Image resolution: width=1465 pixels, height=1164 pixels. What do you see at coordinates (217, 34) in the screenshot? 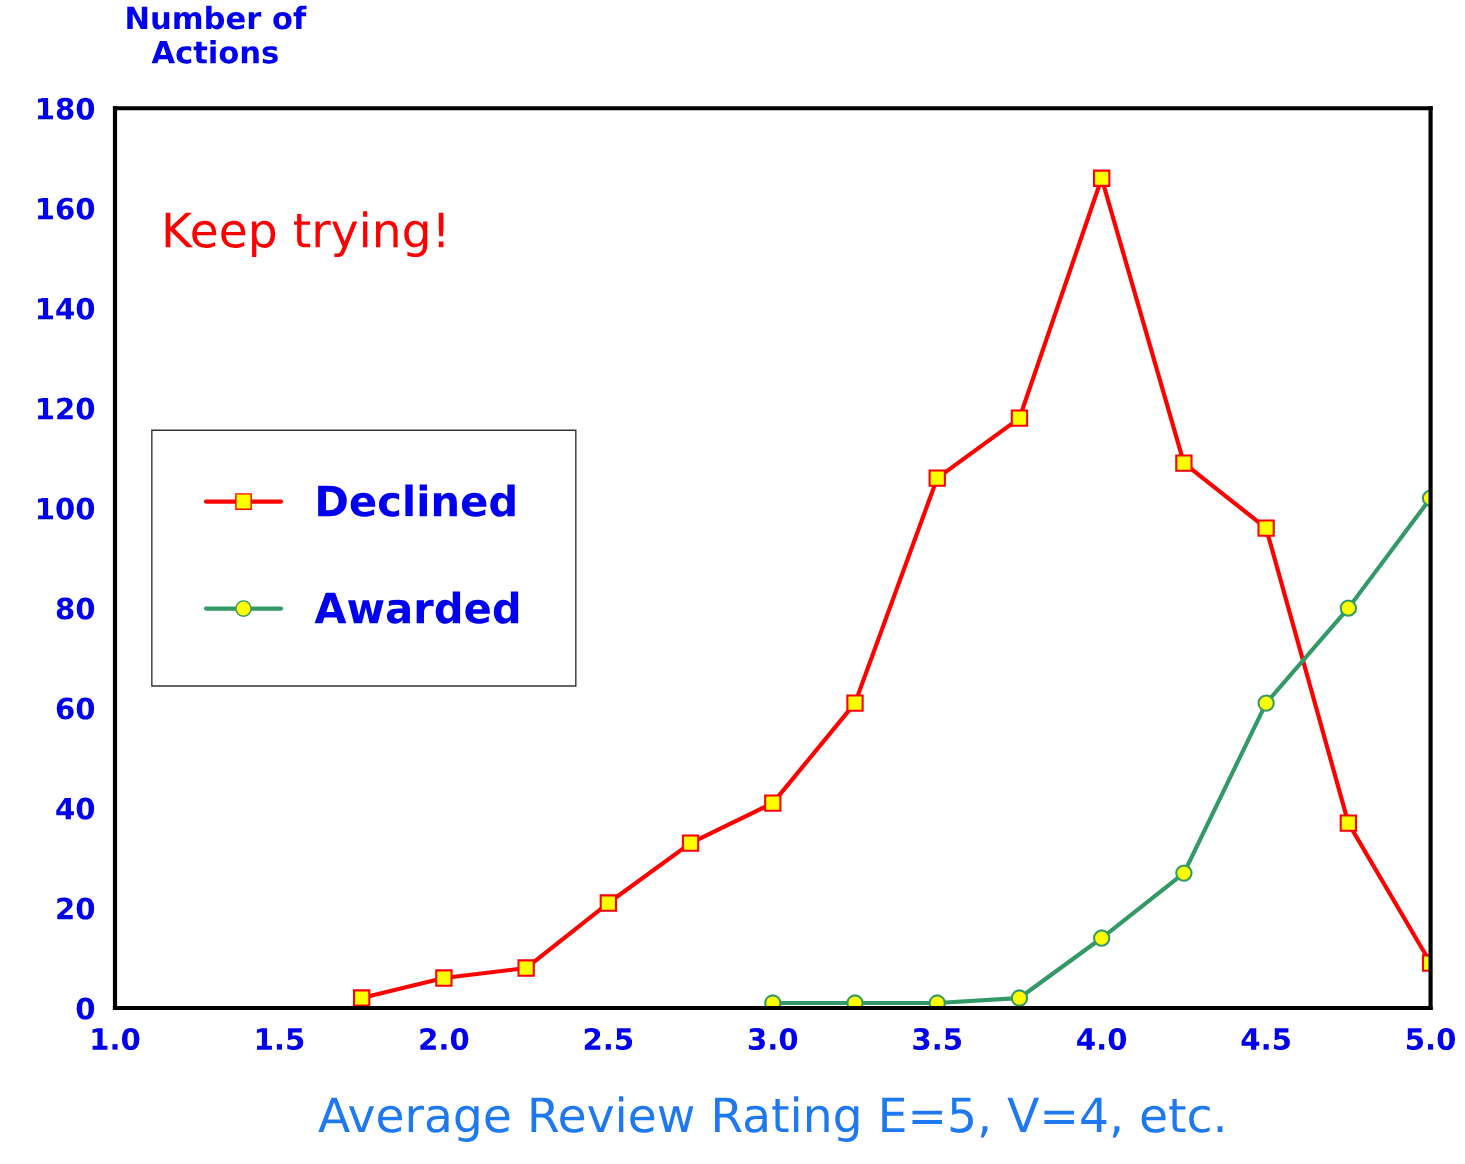
I see `y-axis-title: Number of Actions` at bounding box center [217, 34].